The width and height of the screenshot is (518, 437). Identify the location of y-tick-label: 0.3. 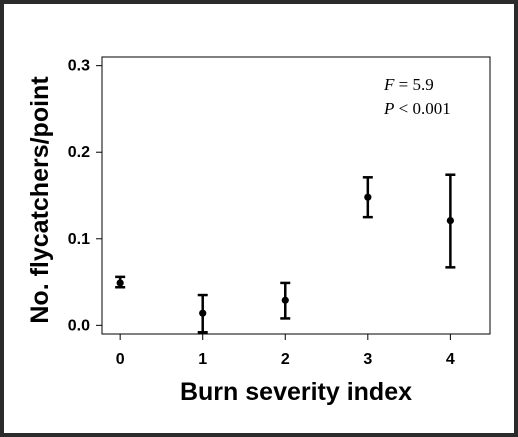
(79, 66).